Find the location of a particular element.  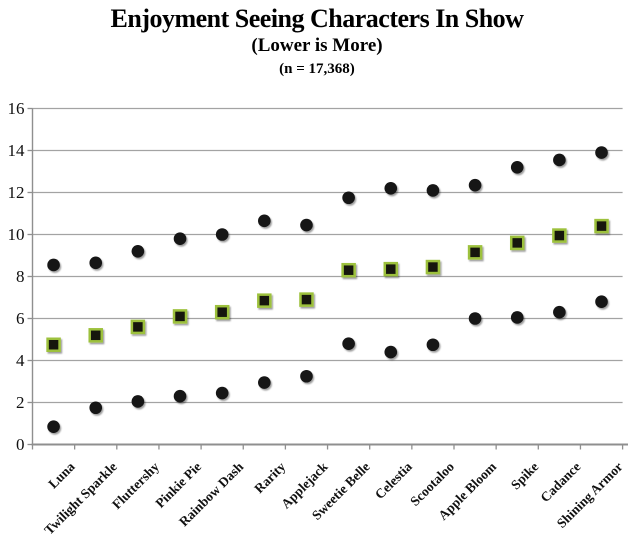

y-tick-label: 12 is located at coordinates (16, 192).